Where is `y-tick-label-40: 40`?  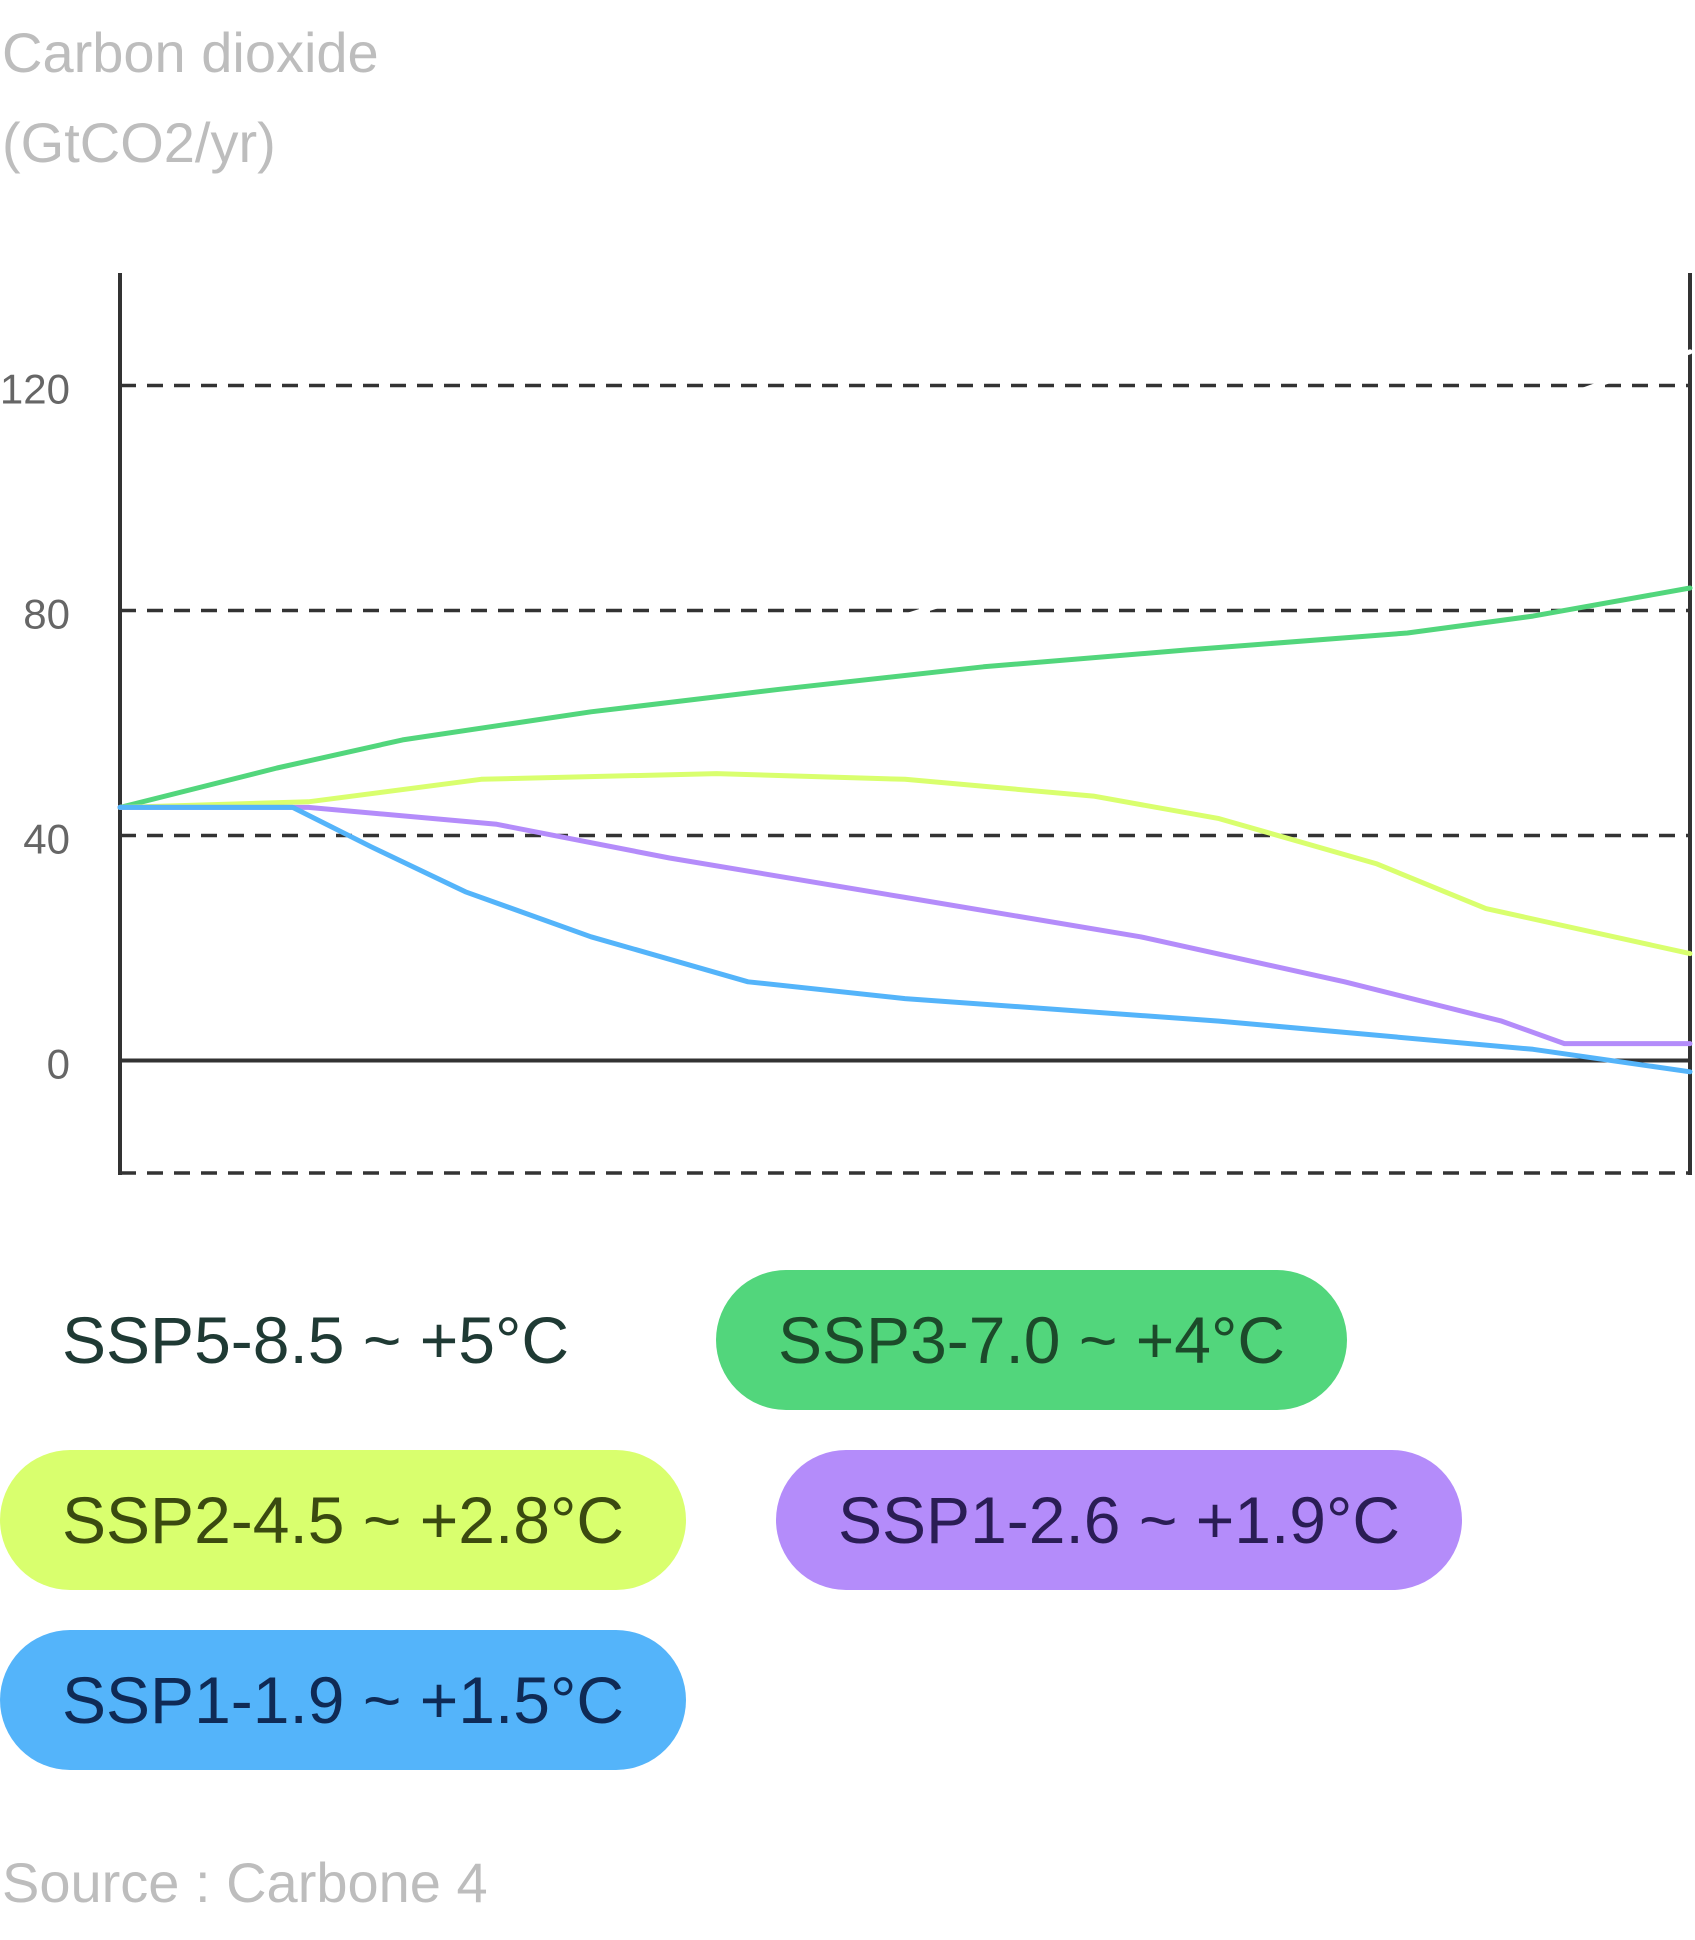
y-tick-label-40: 40 is located at coordinates (46, 839).